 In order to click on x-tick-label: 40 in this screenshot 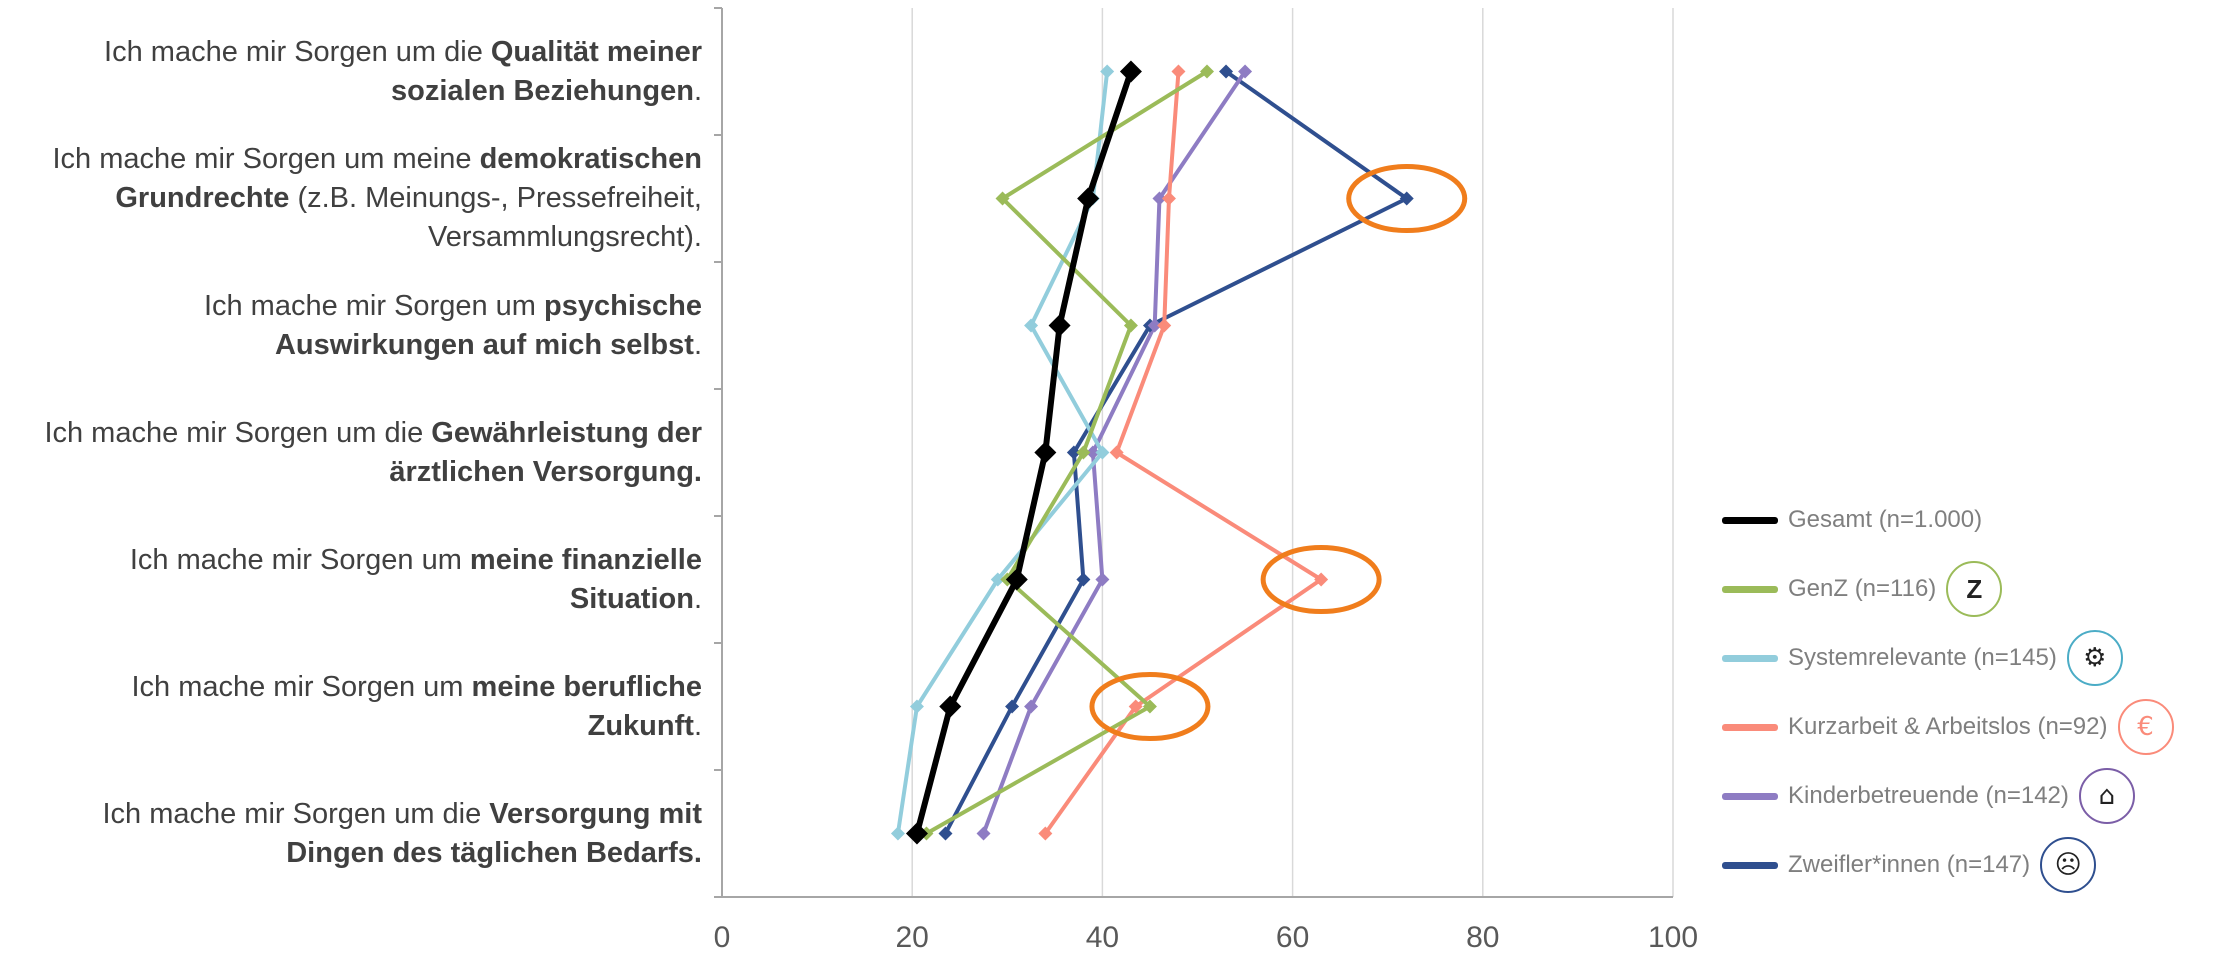, I will do `click(1102, 937)`.